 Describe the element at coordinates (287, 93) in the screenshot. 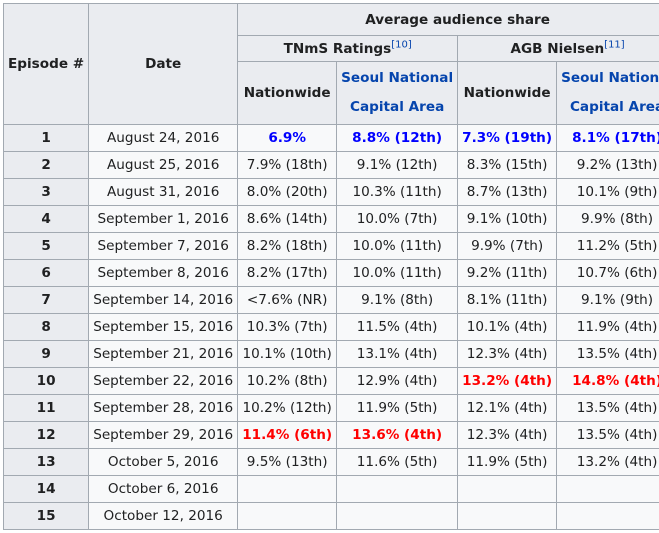

I see `tnms-nationwide-header: Nationwide` at that location.